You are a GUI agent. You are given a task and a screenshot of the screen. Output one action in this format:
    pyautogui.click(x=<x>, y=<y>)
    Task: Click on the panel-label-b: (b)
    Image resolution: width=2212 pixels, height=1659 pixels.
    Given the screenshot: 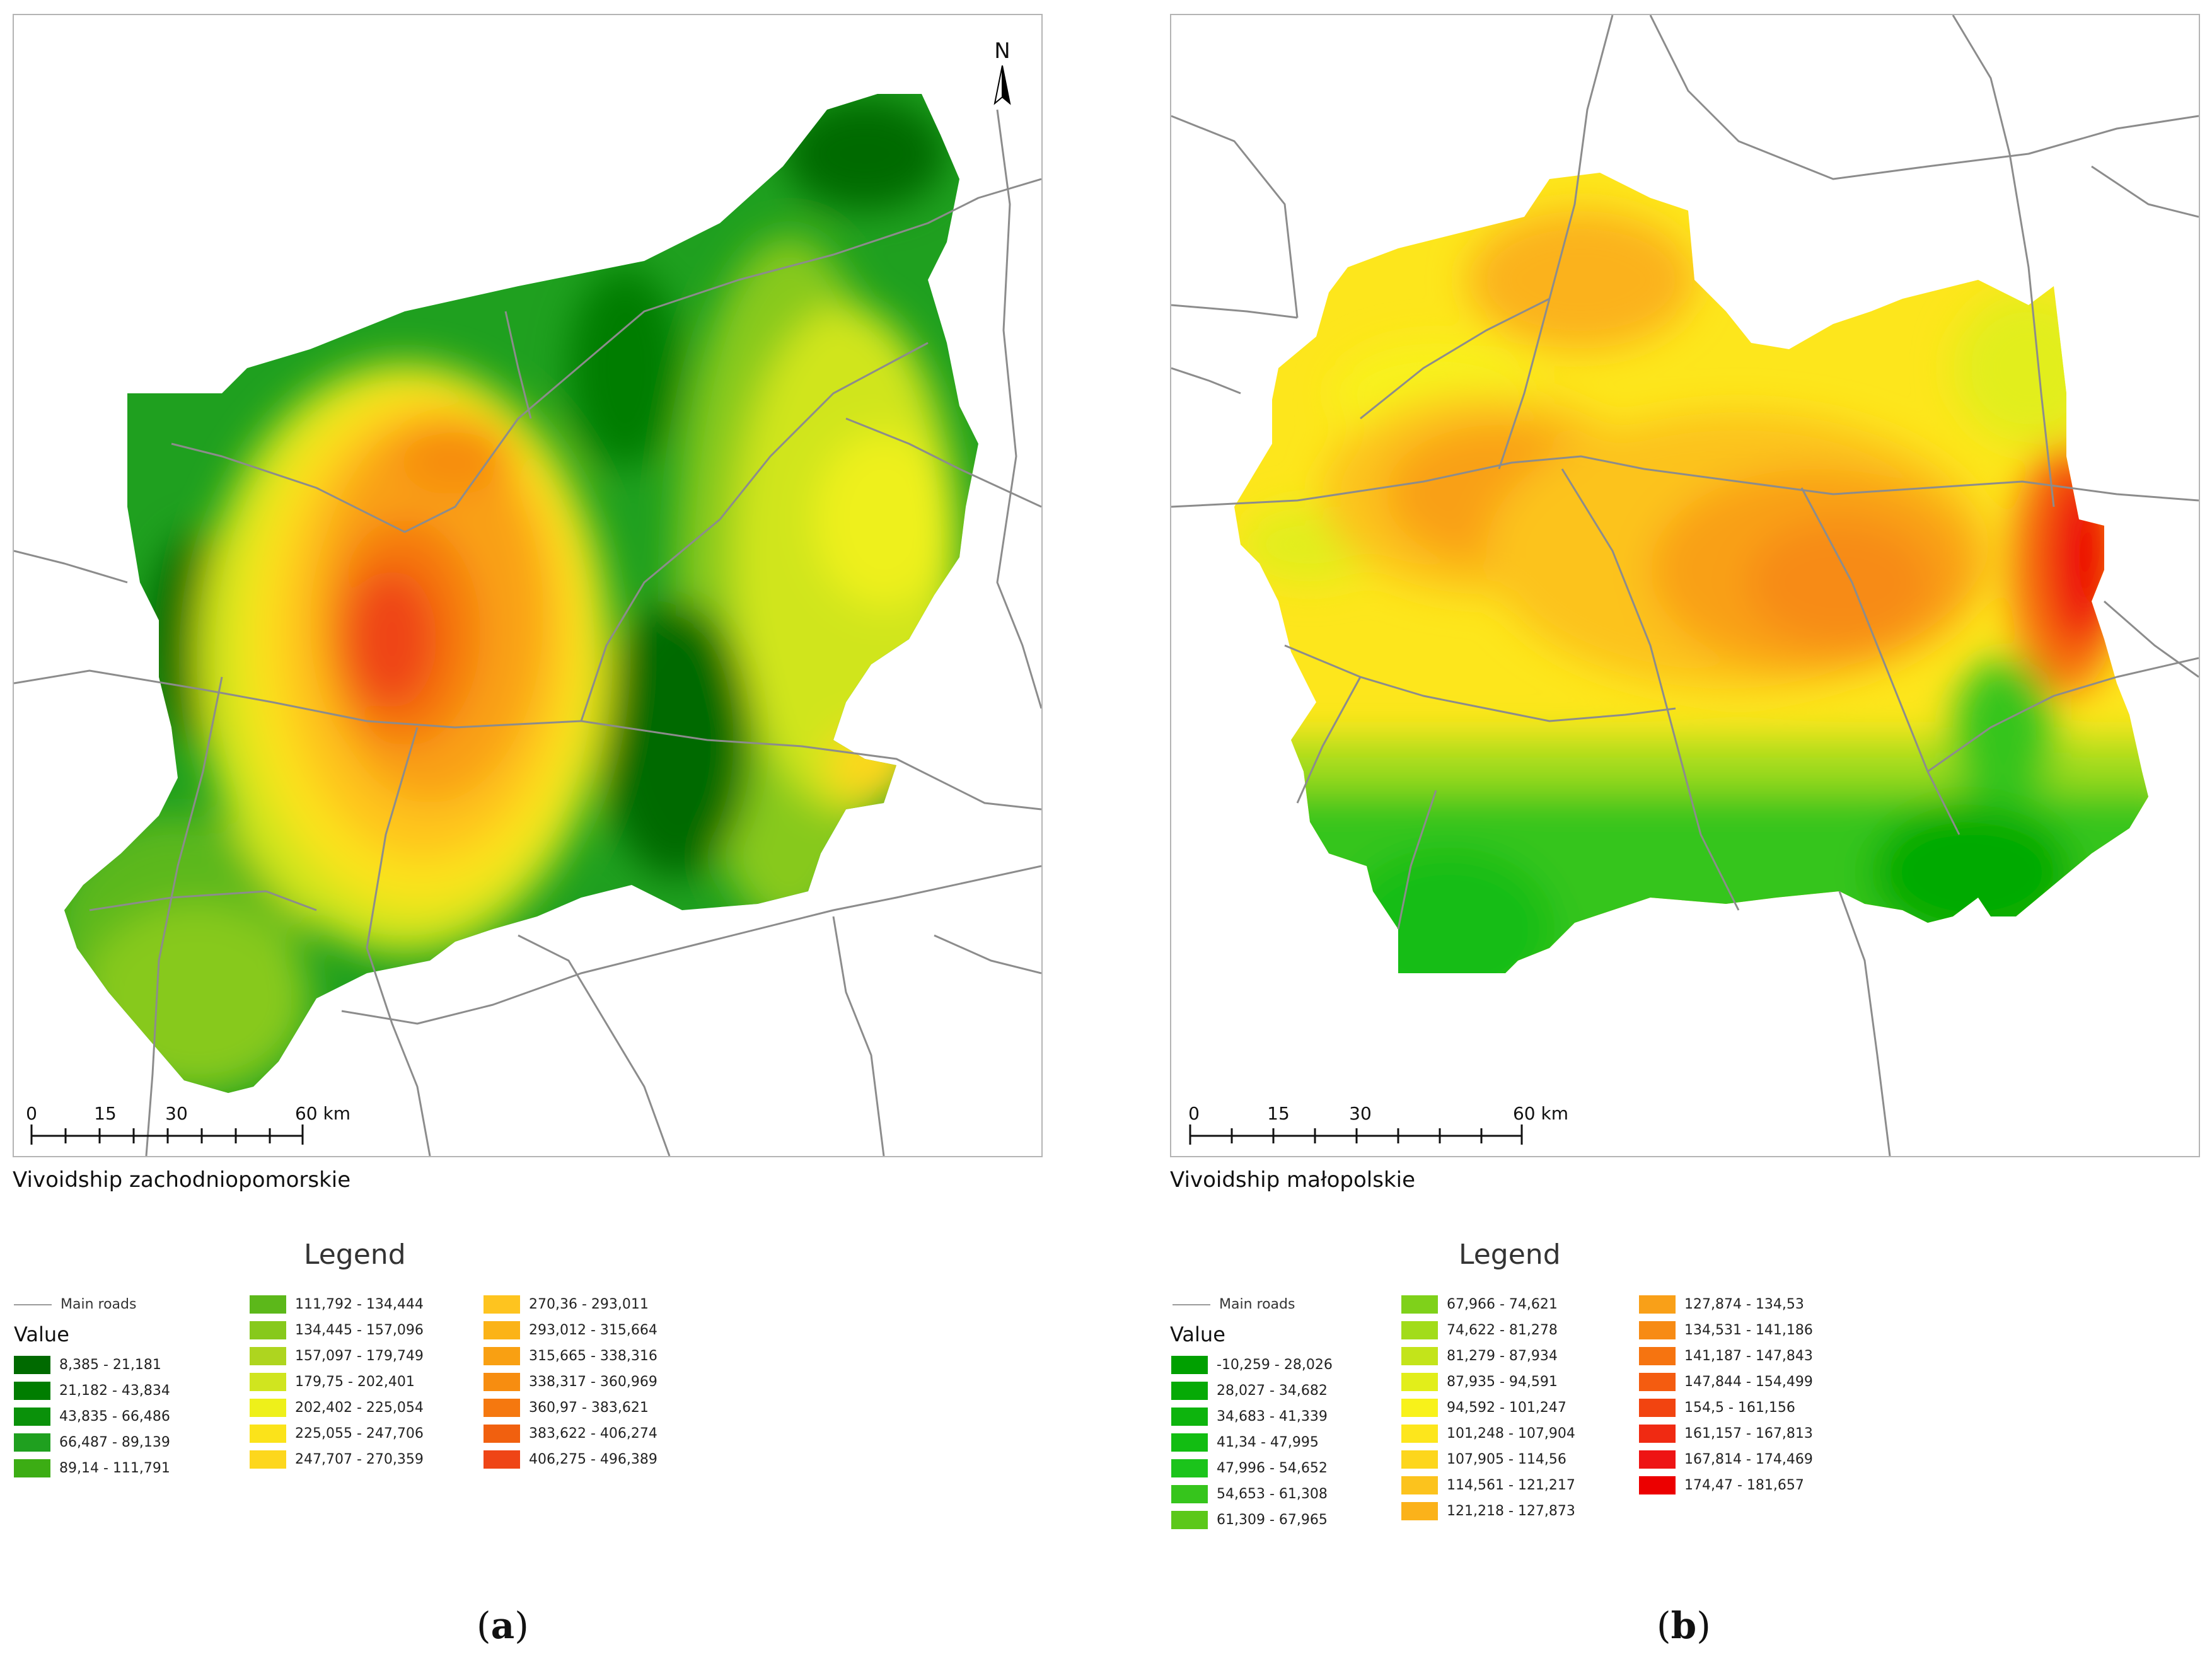 What is the action you would take?
    pyautogui.click(x=1684, y=1626)
    